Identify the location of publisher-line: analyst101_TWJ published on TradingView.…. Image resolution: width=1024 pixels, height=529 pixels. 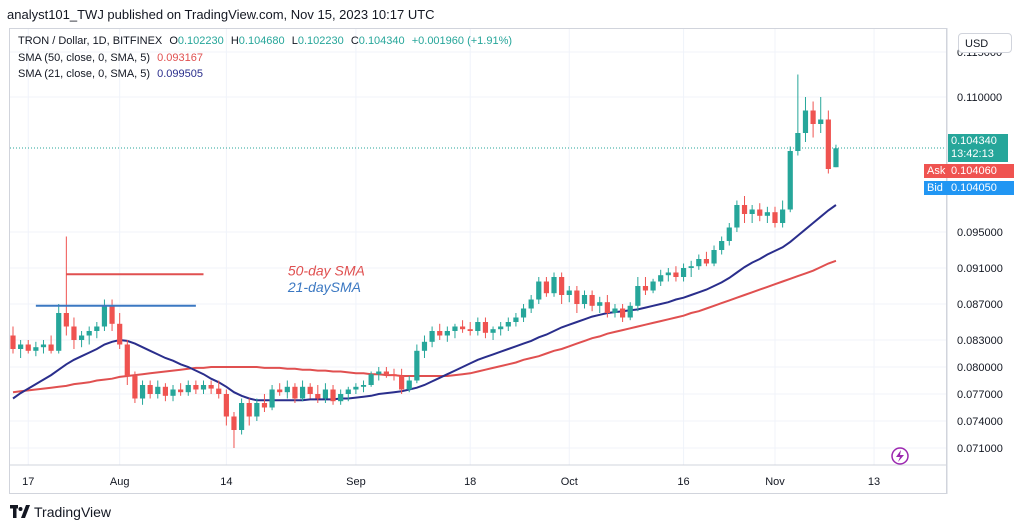
(221, 14).